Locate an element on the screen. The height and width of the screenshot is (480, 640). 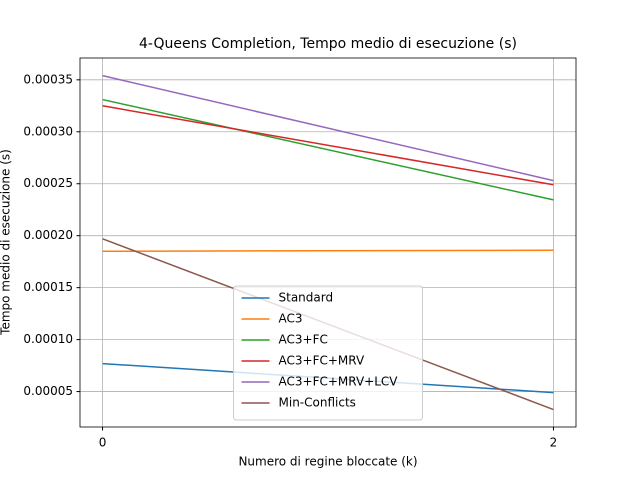
y-tick-label: 0.00020 is located at coordinates (48, 235).